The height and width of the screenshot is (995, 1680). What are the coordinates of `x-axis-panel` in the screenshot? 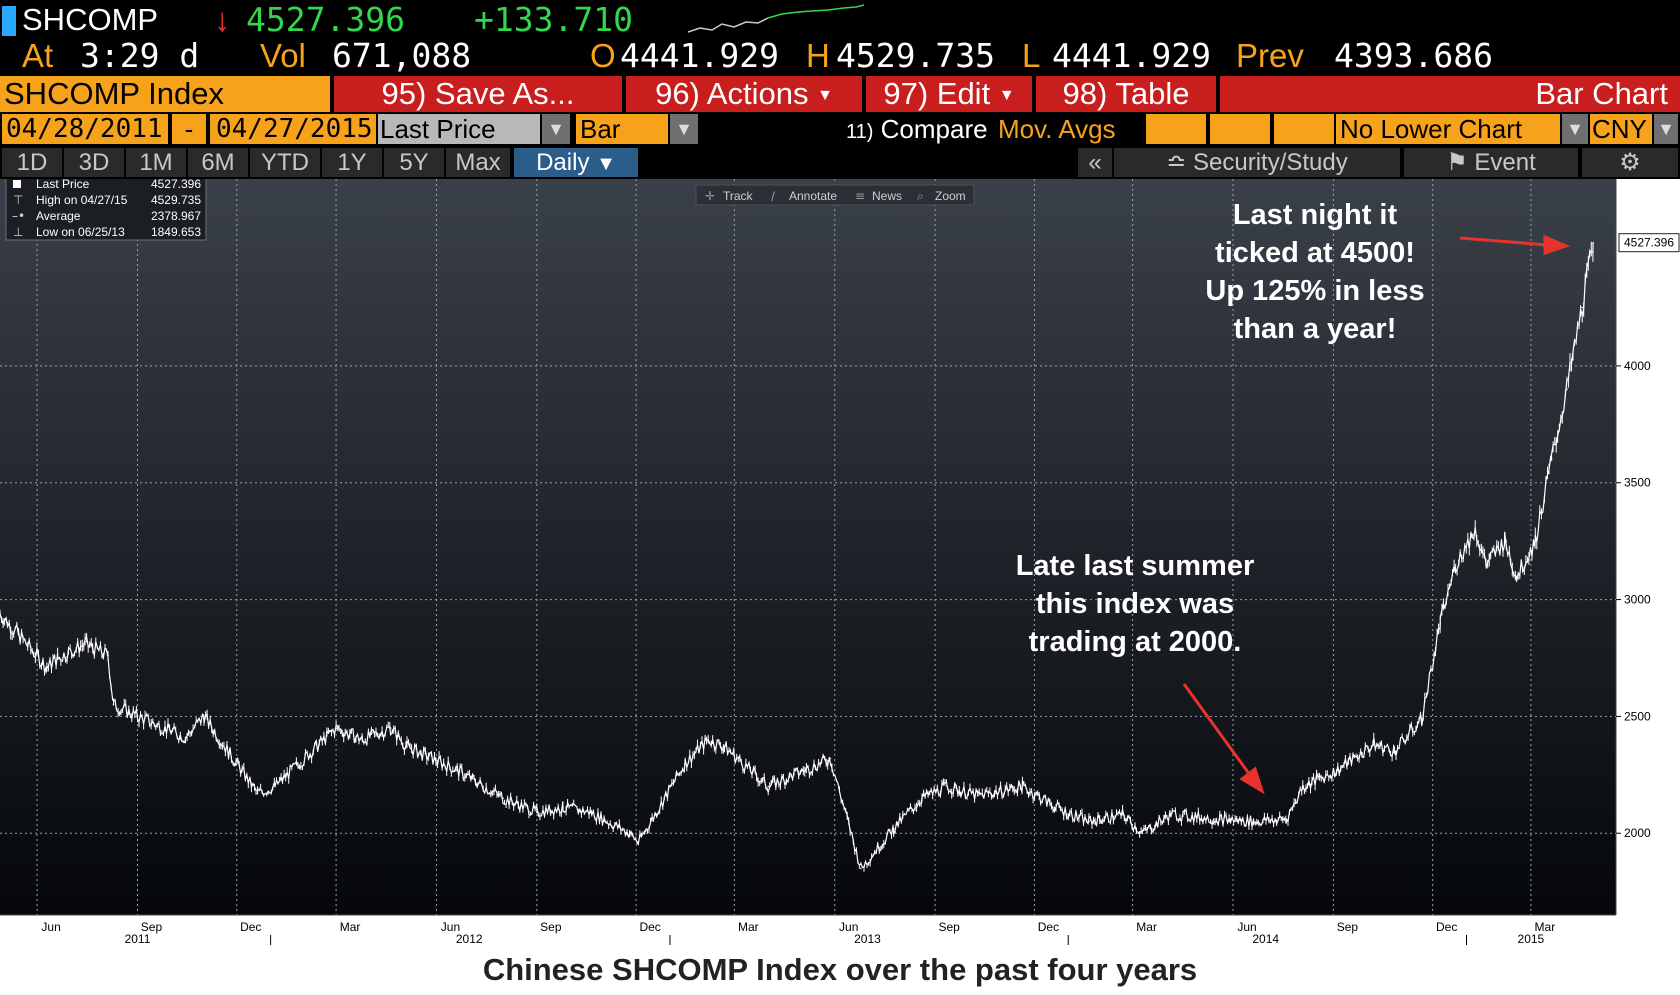 It's located at (840, 930).